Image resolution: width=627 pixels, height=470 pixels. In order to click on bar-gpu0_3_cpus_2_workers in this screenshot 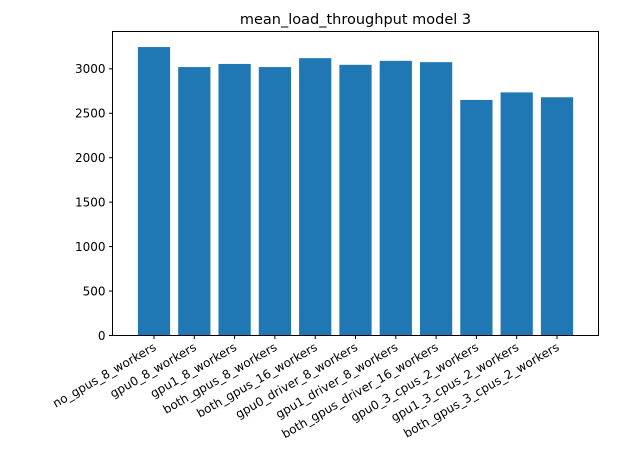, I will do `click(476, 217)`.